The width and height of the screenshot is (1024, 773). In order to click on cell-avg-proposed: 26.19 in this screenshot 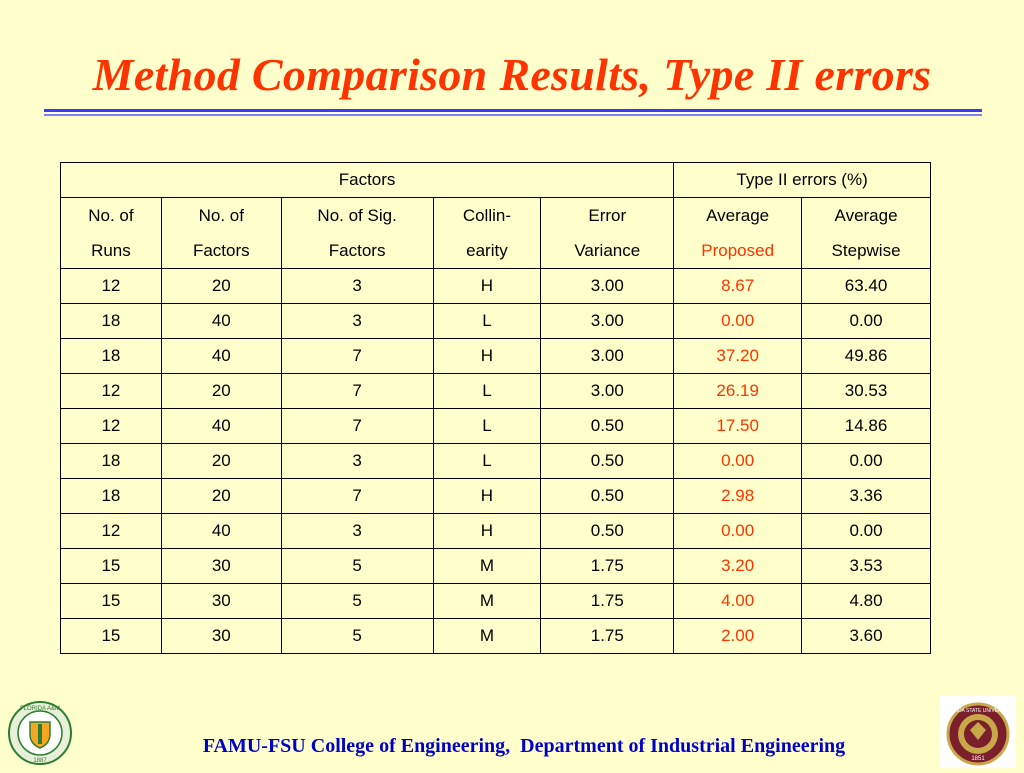, I will do `click(738, 391)`.